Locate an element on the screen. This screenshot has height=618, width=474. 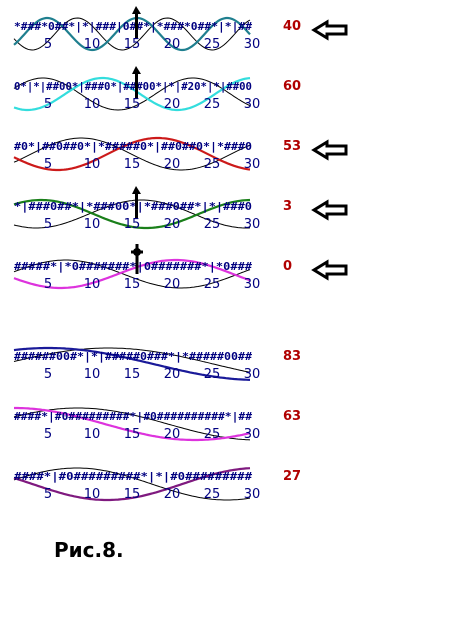
score-value-4: 3 is located at coordinates (287, 206).